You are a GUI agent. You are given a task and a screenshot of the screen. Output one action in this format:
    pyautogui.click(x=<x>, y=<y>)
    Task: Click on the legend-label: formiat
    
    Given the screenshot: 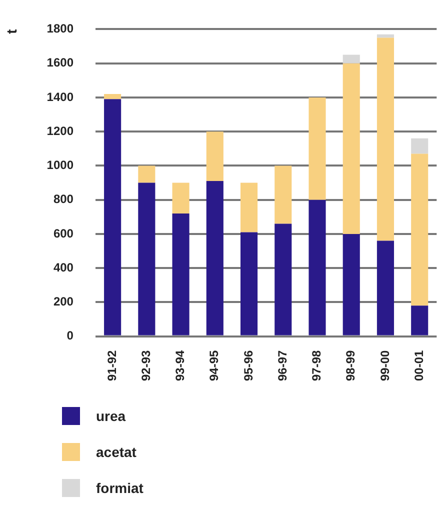 What is the action you would take?
    pyautogui.click(x=120, y=488)
    